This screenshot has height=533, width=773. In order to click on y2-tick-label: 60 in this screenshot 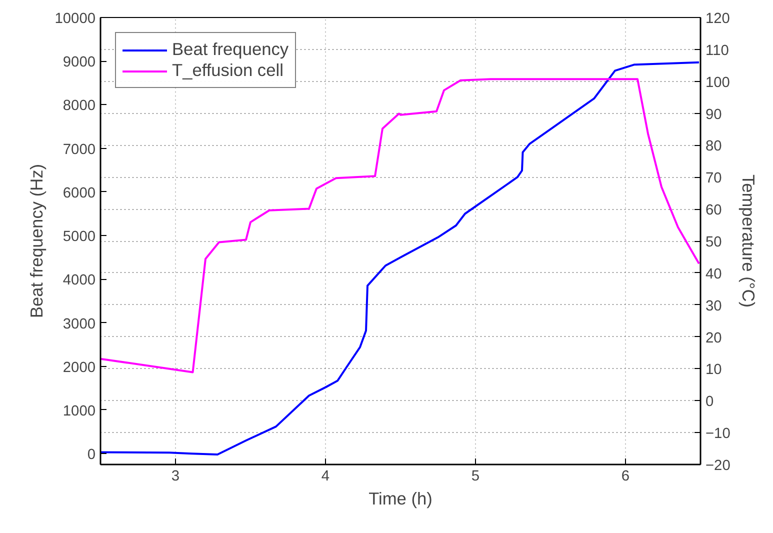, I will do `click(714, 210)`.